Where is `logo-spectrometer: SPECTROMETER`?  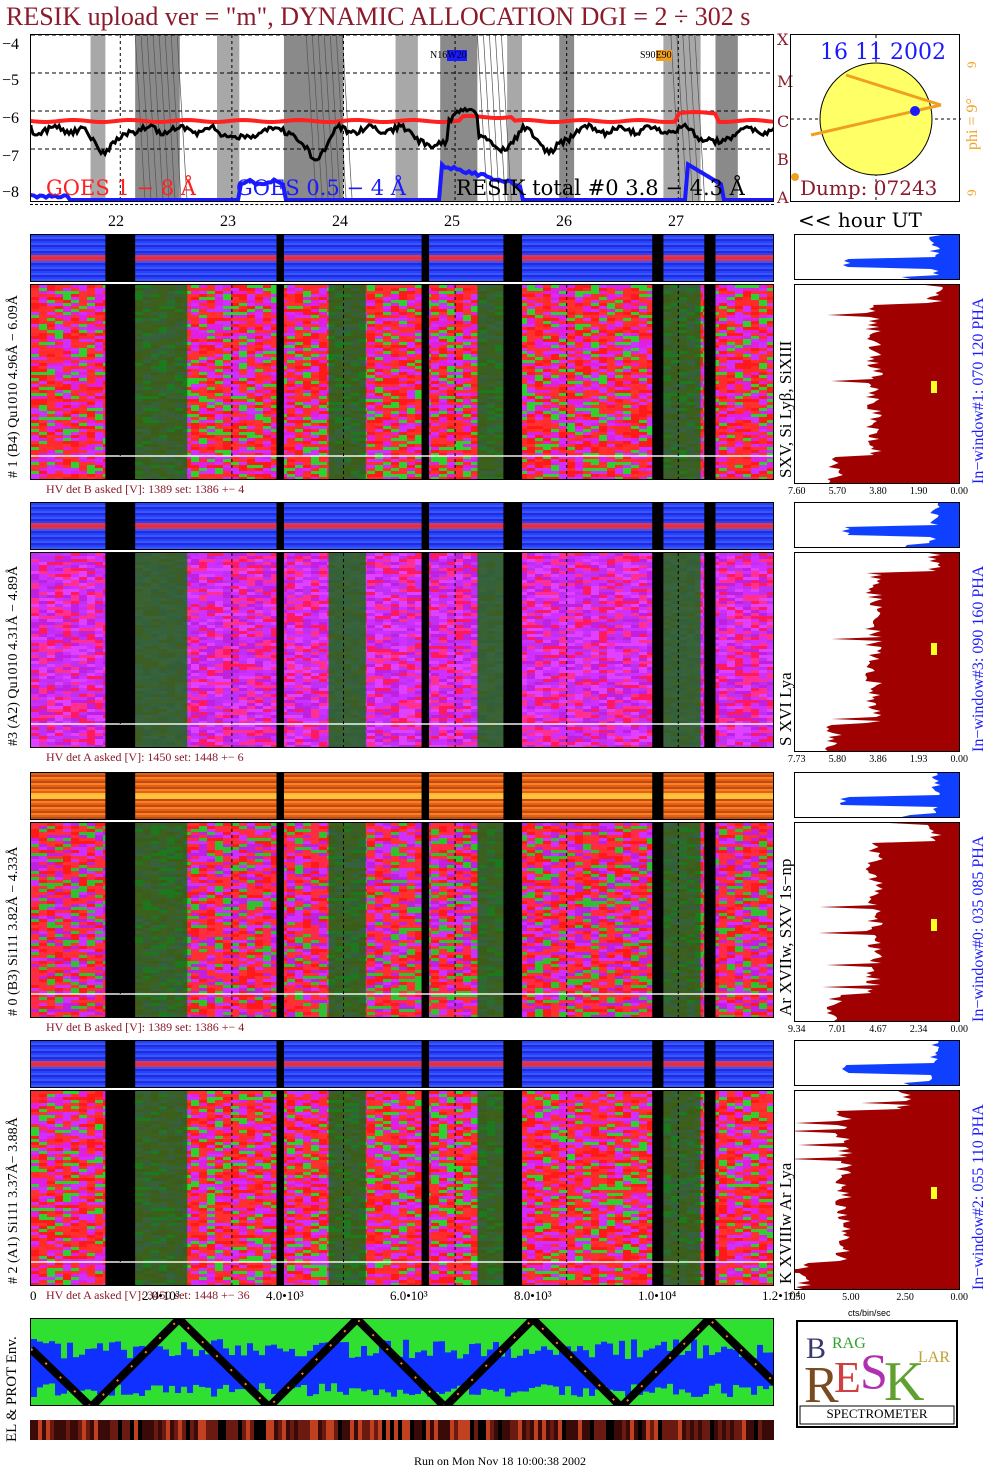 logo-spectrometer: SPECTROMETER is located at coordinates (877, 1414).